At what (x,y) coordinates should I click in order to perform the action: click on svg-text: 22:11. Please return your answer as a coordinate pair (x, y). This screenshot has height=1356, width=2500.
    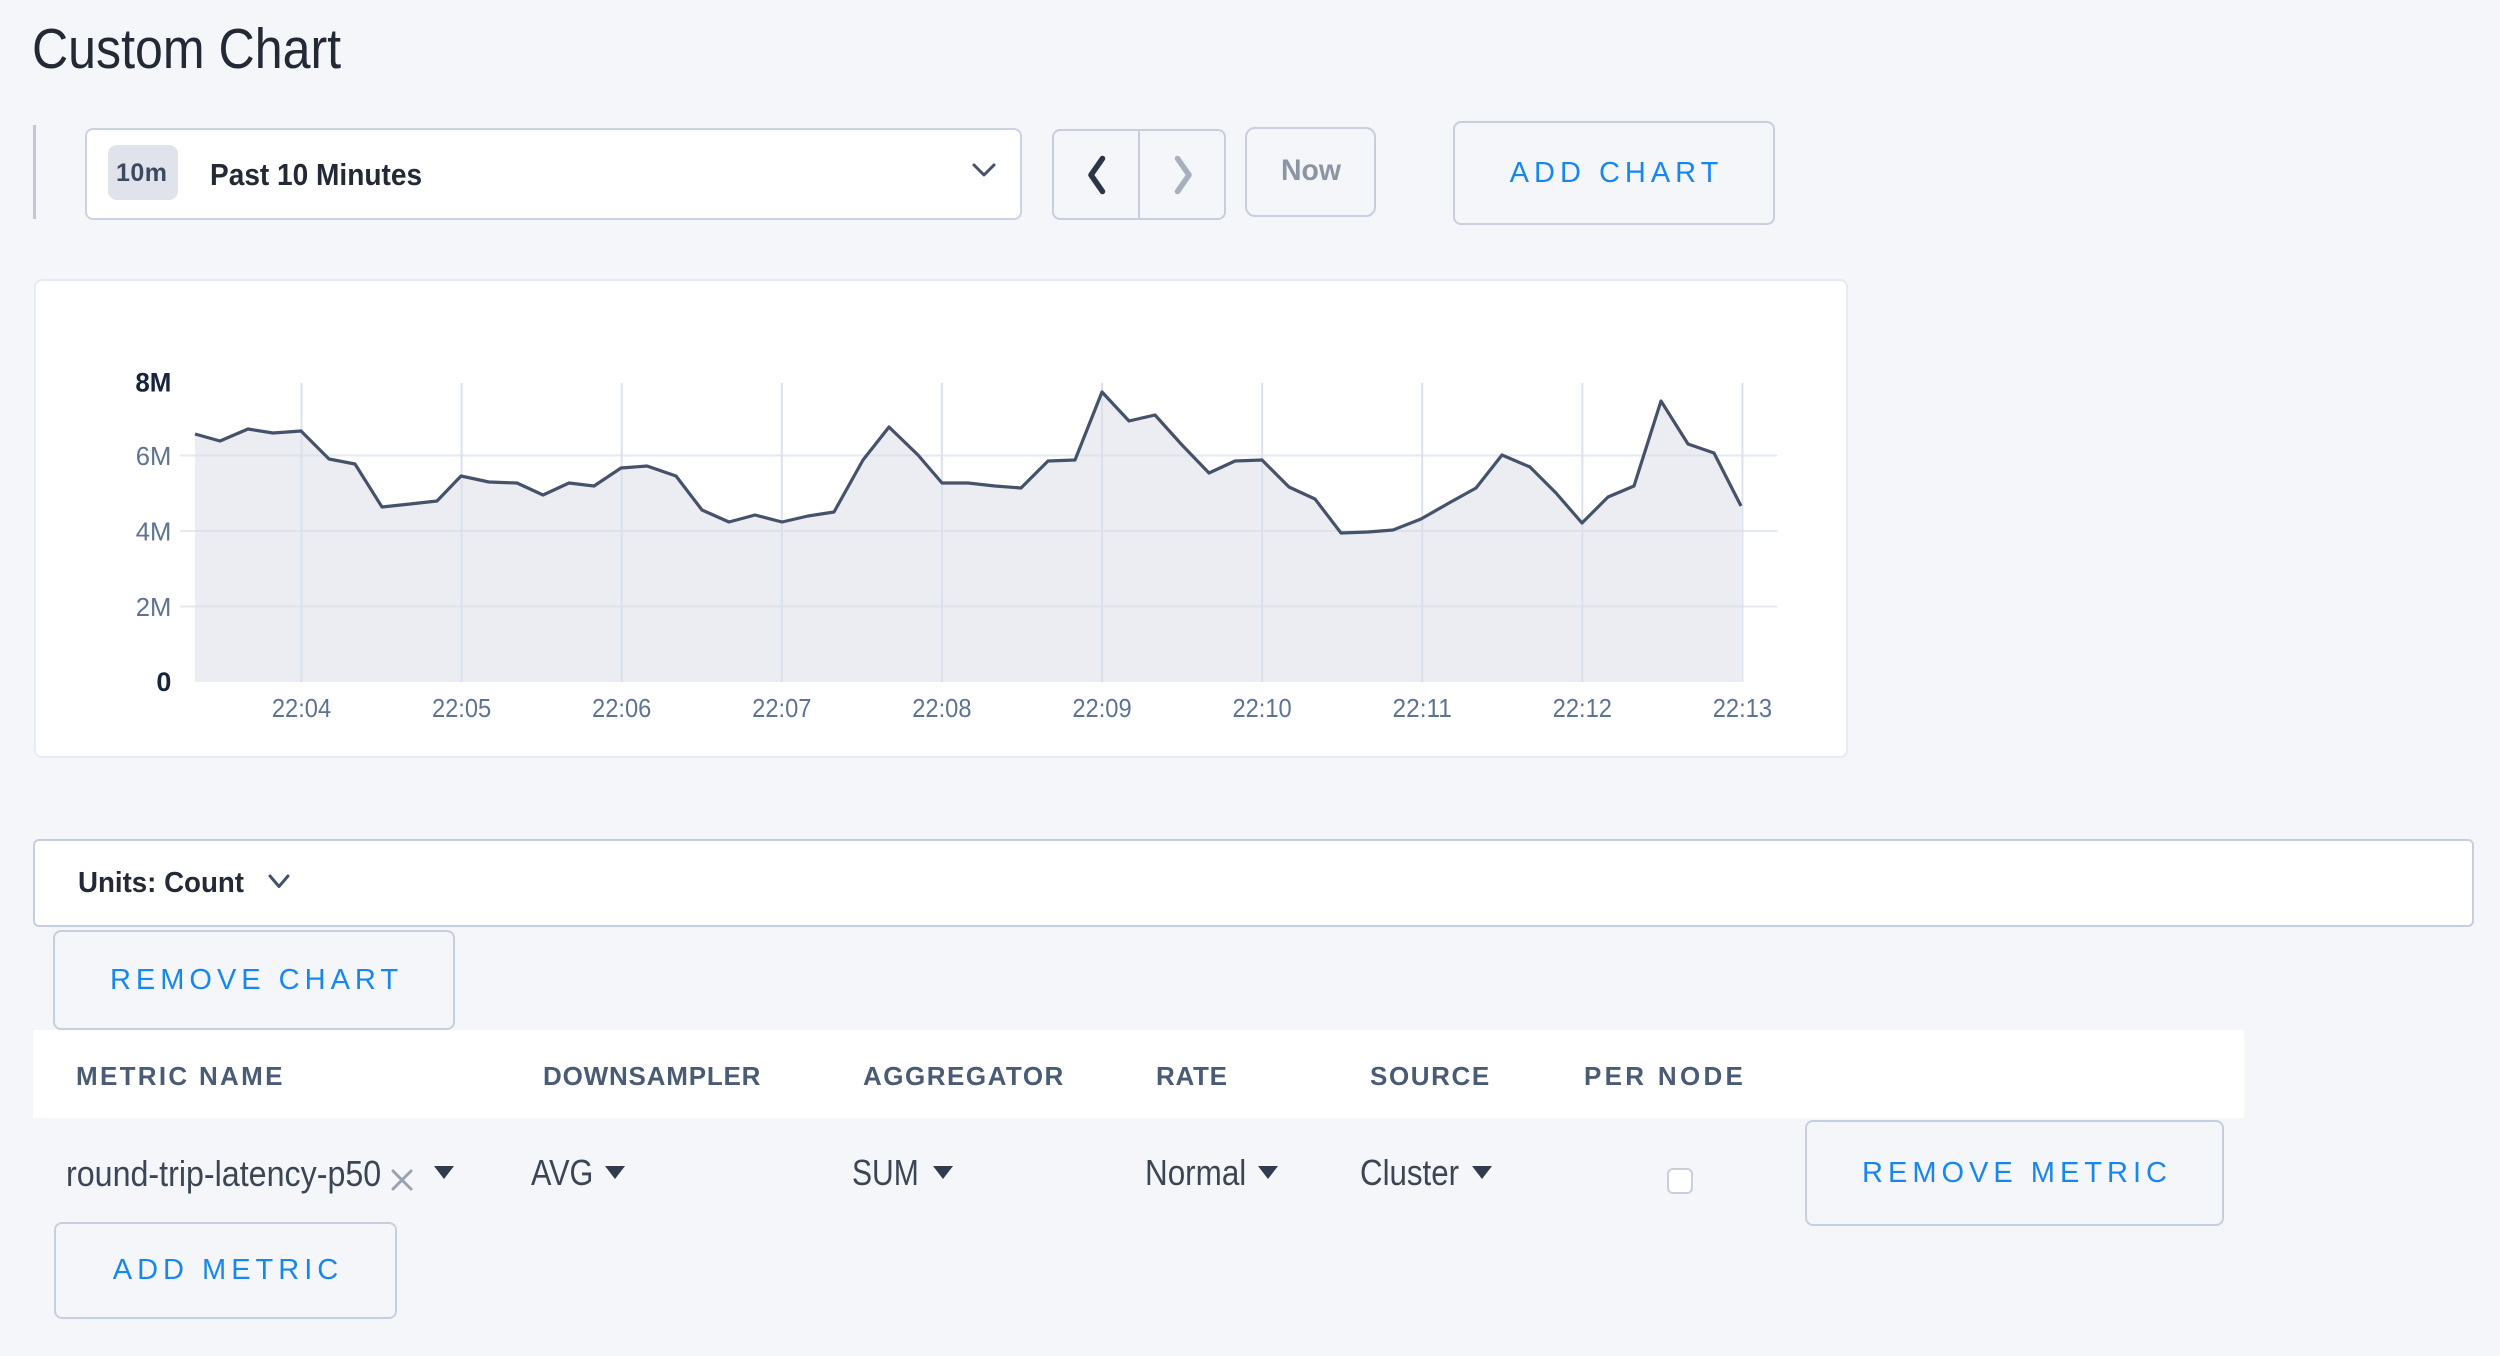
    Looking at the image, I should click on (1422, 708).